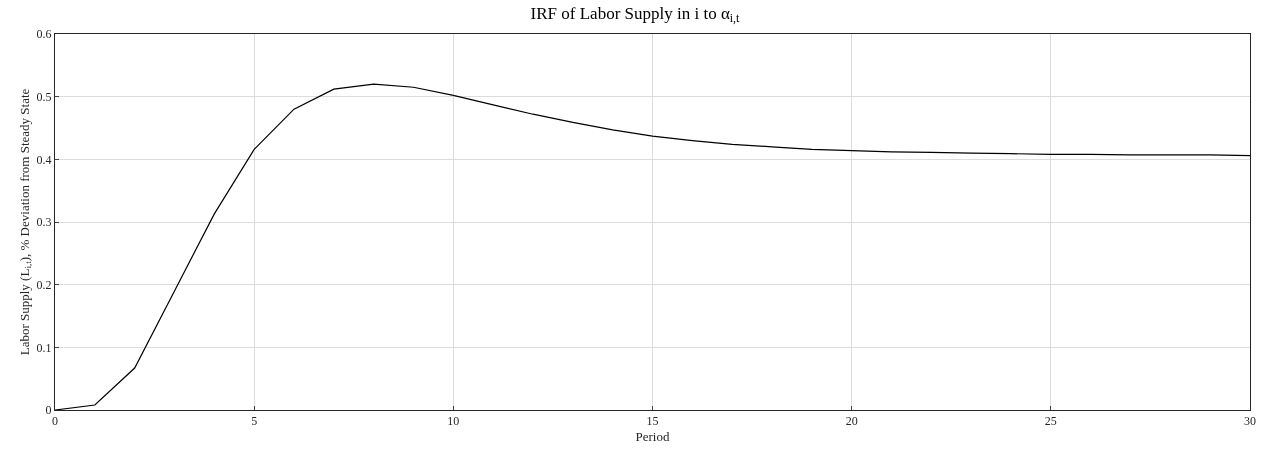  I want to click on x-tick-label: 25, so click(1050, 421).